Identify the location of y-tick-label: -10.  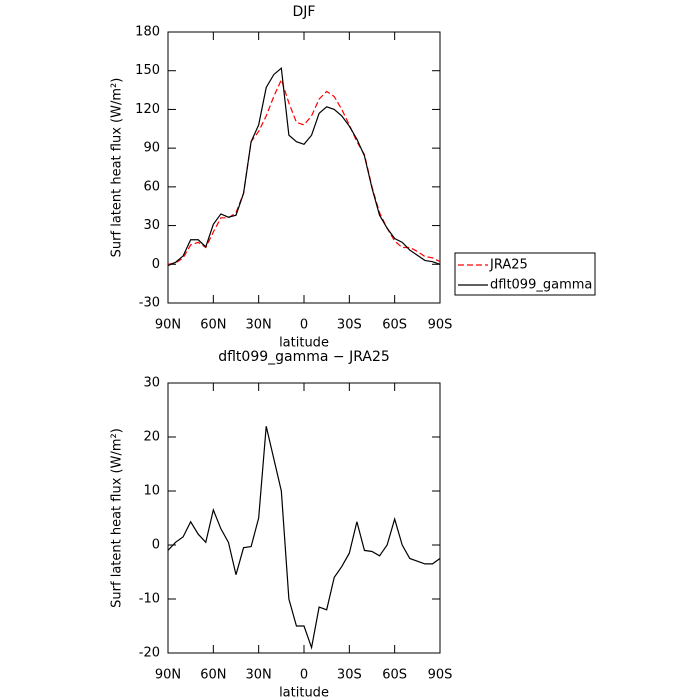
(149, 599).